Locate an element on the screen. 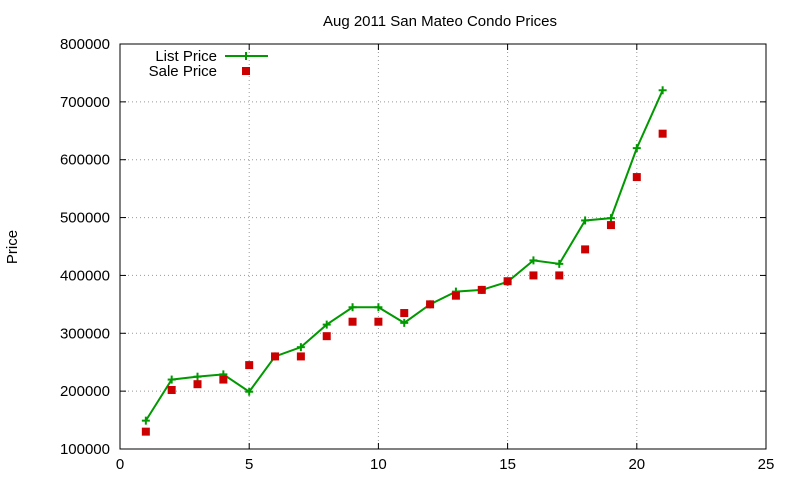  x-tick-label: 0 is located at coordinates (120, 464).